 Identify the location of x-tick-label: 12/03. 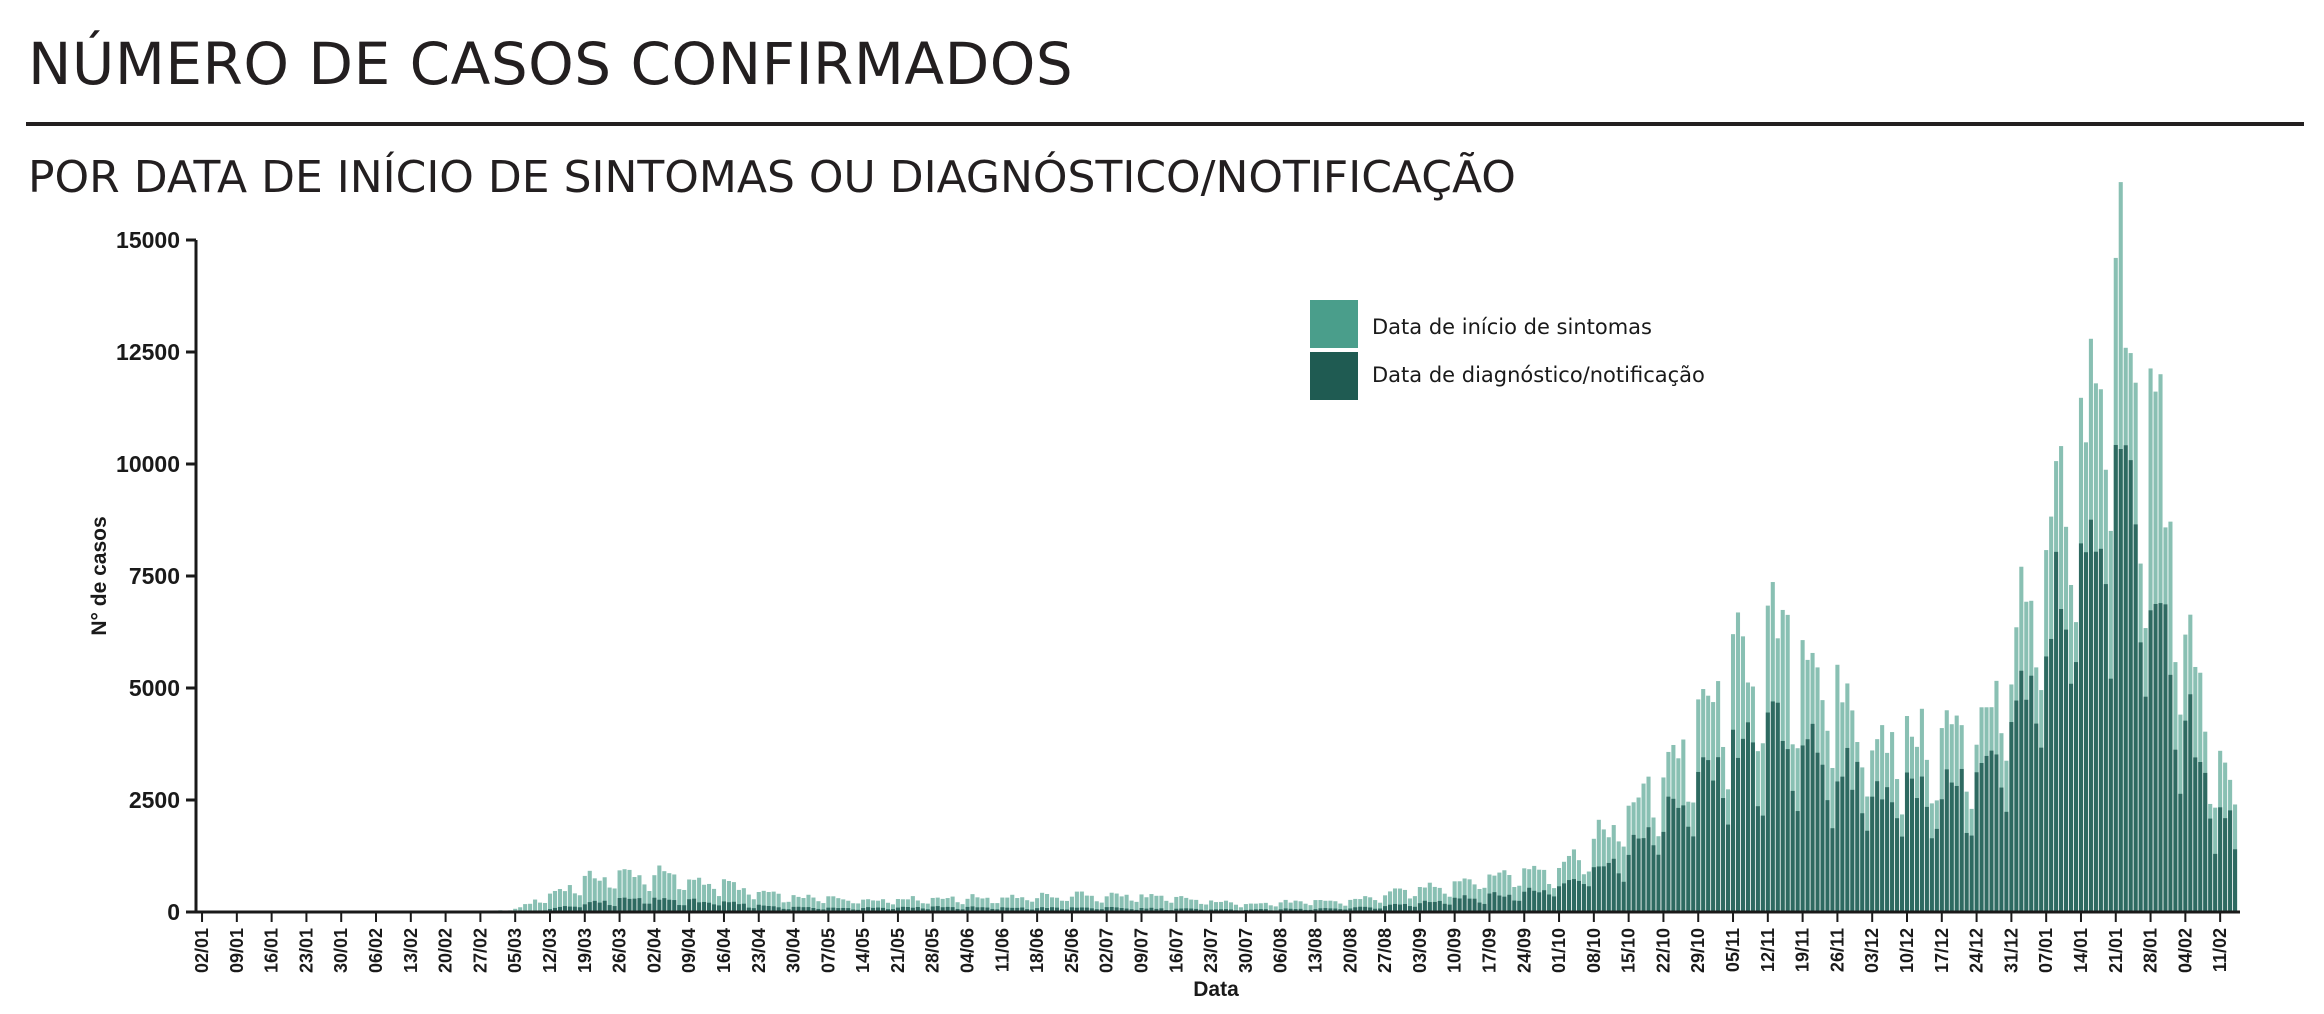
(550, 950).